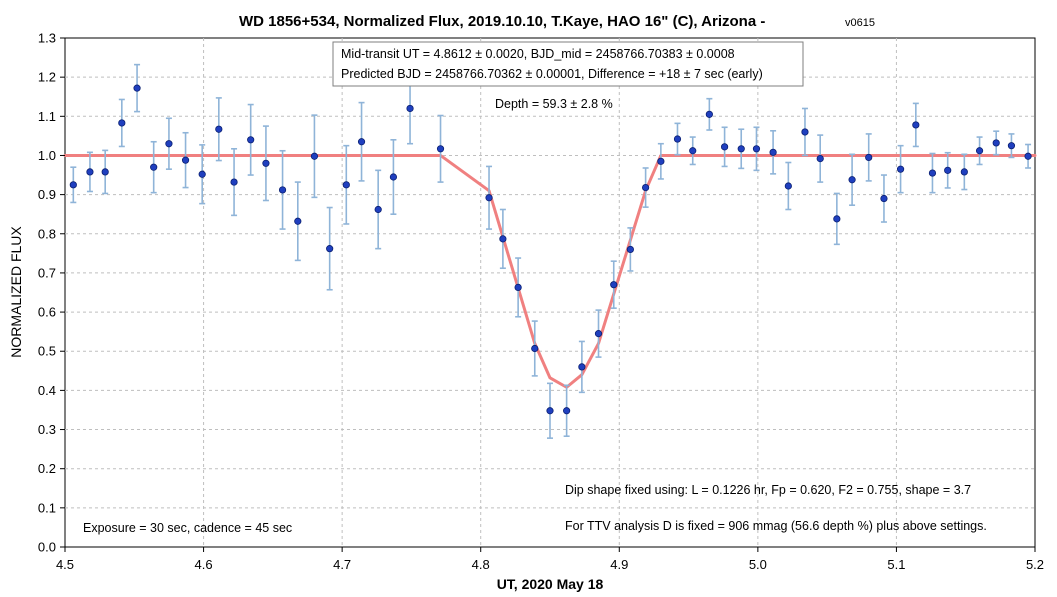 This screenshot has height=597, width=1057. I want to click on x-tick-label: 4.6, so click(204, 564).